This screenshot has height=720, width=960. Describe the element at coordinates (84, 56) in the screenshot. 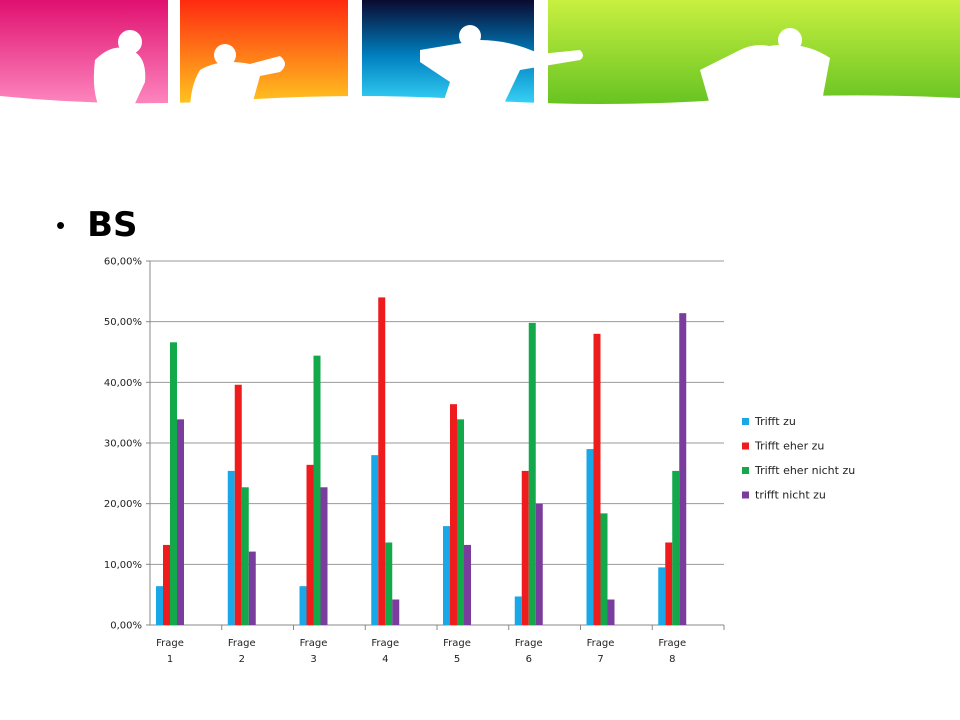

I see `banner-panel-pink` at that location.